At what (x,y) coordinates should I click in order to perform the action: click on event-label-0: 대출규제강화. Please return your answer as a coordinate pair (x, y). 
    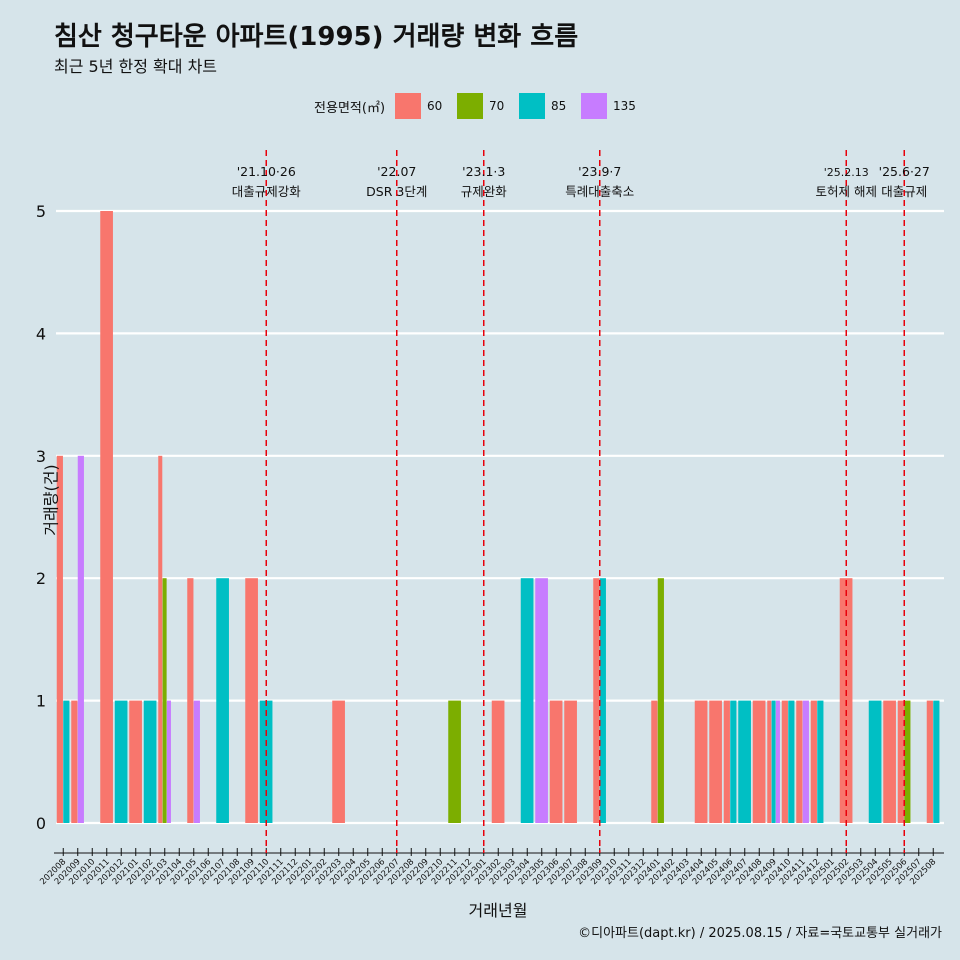
    Looking at the image, I should click on (267, 191).